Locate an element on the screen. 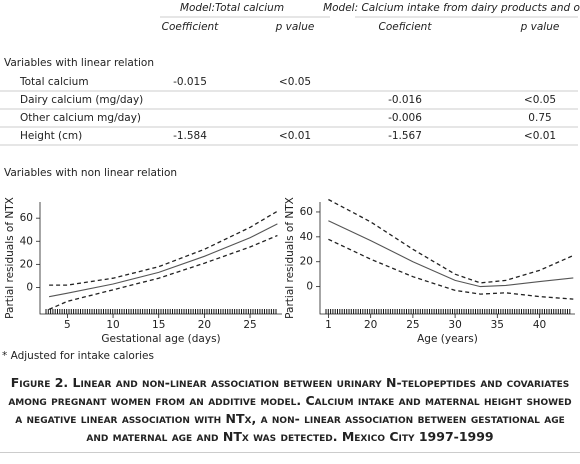 This screenshot has width=580, height=464. x-tick-label: 40 is located at coordinates (539, 325).